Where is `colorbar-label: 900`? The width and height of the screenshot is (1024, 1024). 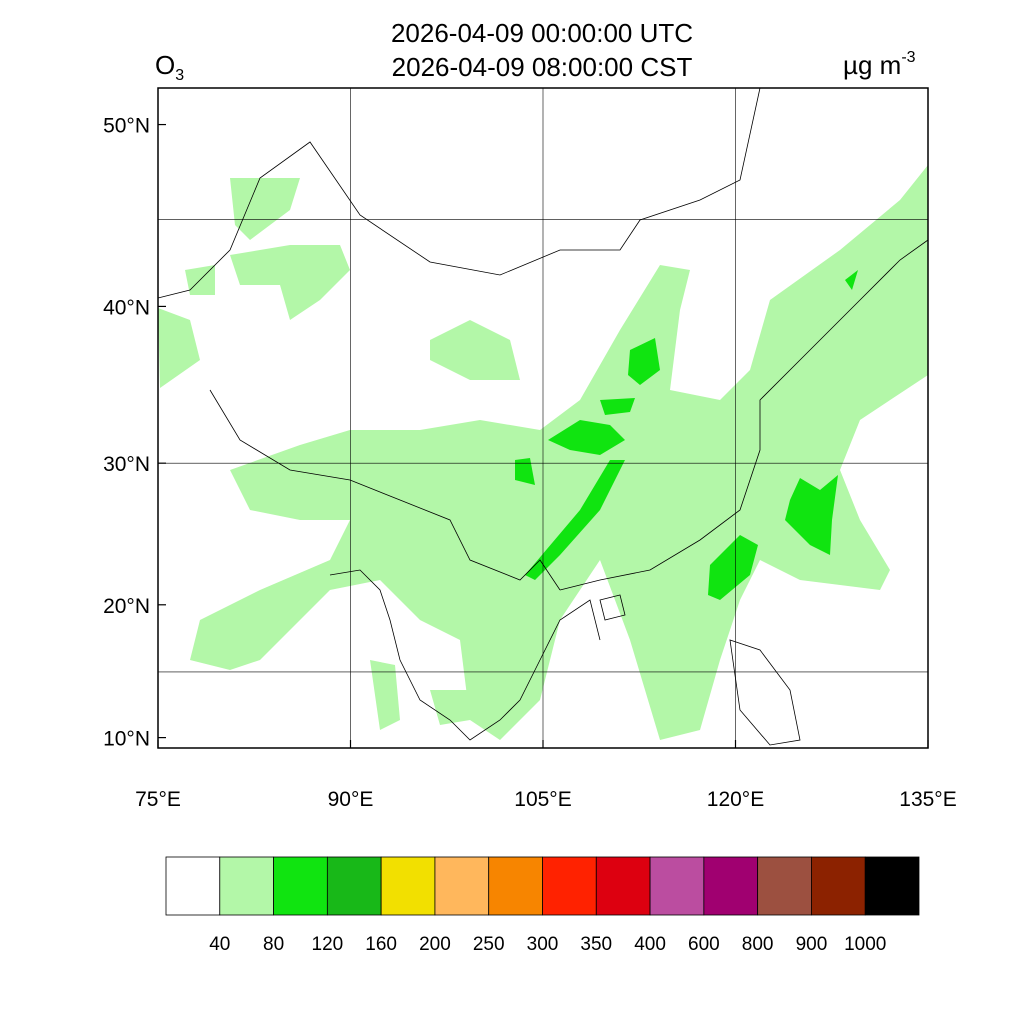 colorbar-label: 900 is located at coordinates (812, 944).